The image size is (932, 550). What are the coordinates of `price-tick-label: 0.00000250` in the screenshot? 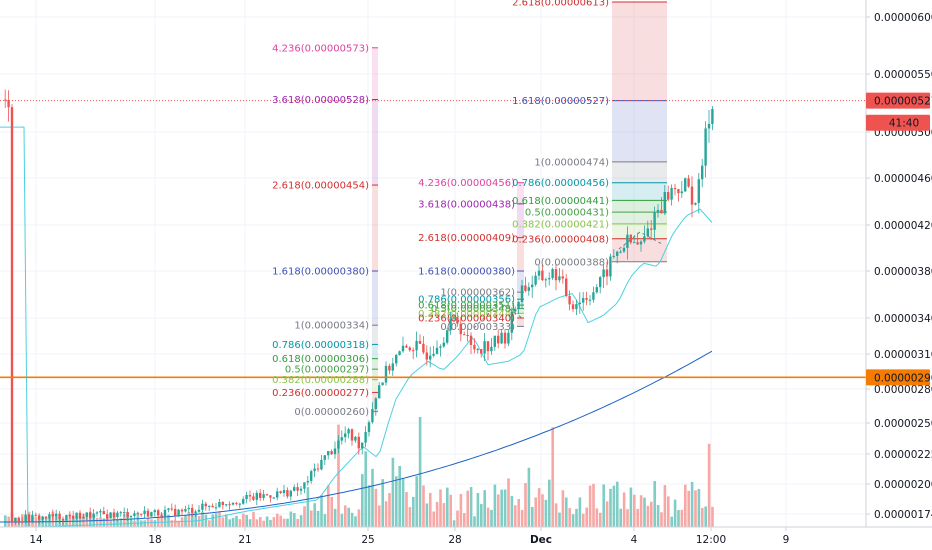 It's located at (903, 424).